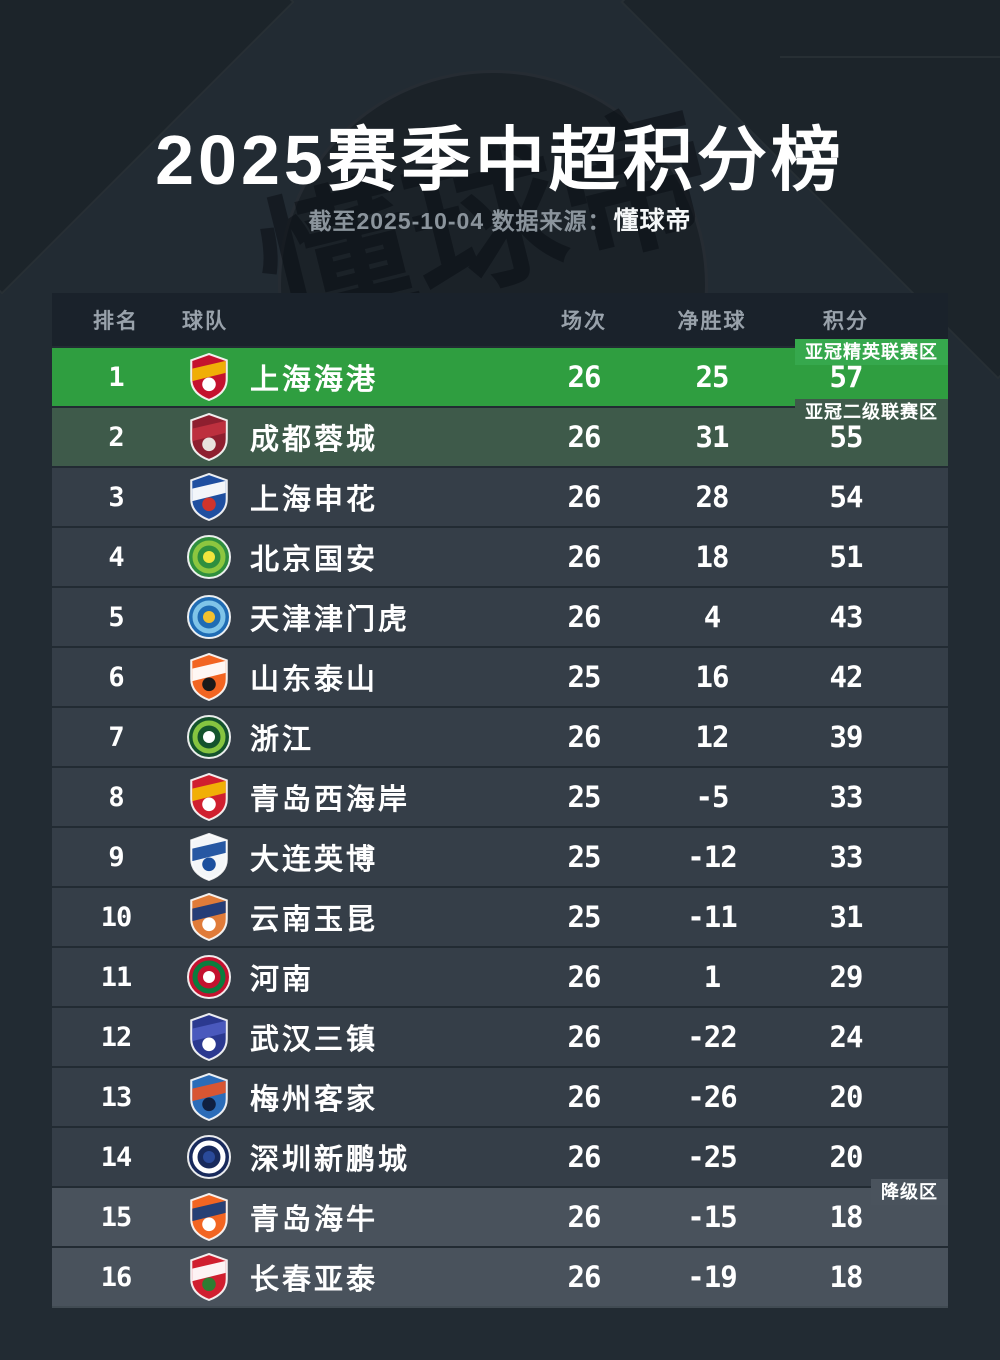 This screenshot has width=1000, height=1360. What do you see at coordinates (116, 857) in the screenshot?
I see `rank-cell: 9` at bounding box center [116, 857].